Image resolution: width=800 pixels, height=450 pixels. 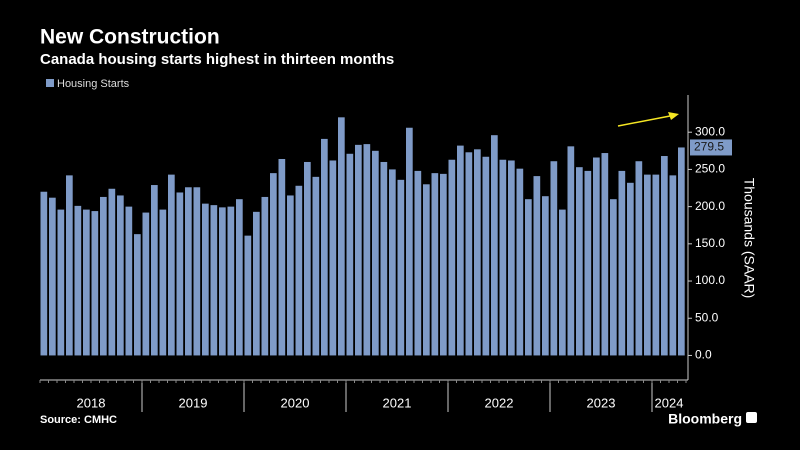 I want to click on chart-title: New Construction, so click(x=130, y=37).